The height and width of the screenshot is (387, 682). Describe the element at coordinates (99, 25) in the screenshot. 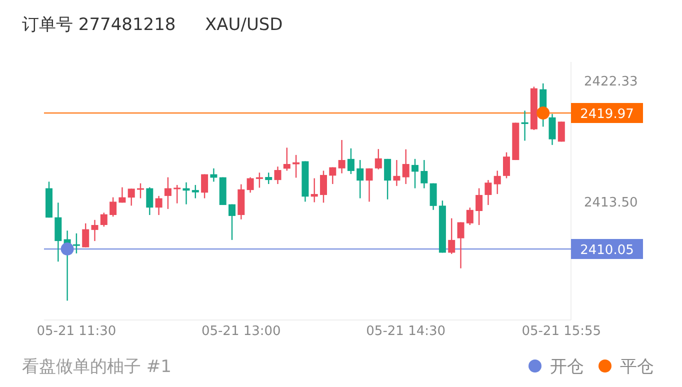

I see `chart-title: 订单号 277481218` at that location.